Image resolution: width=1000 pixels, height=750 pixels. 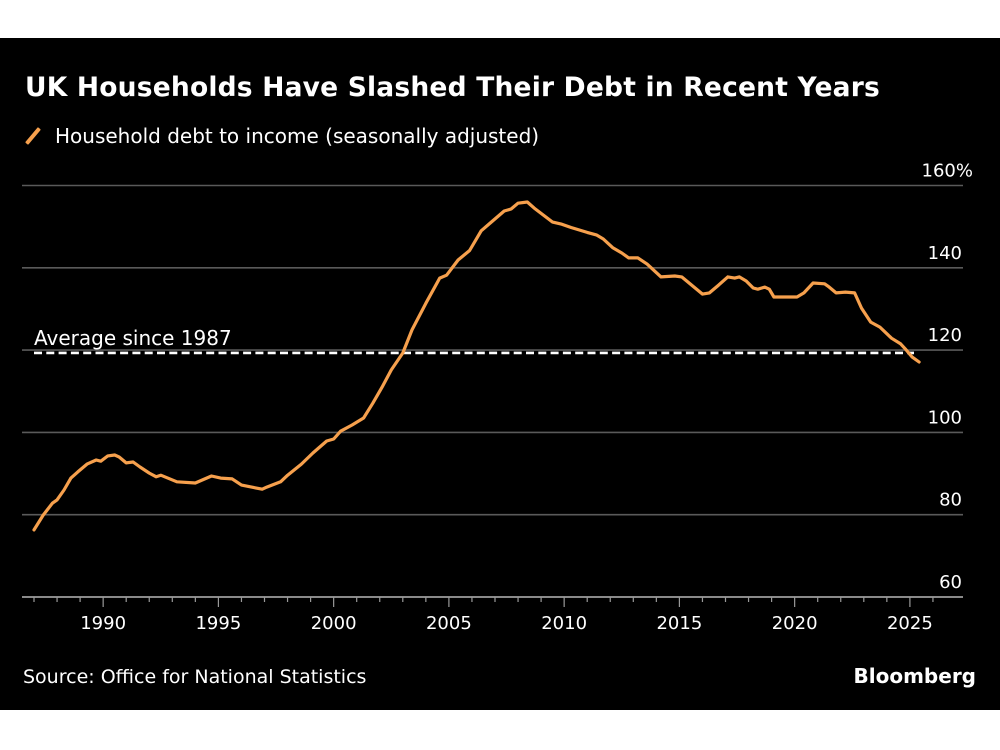 I want to click on x-tick-label: 1995, so click(x=218, y=623).